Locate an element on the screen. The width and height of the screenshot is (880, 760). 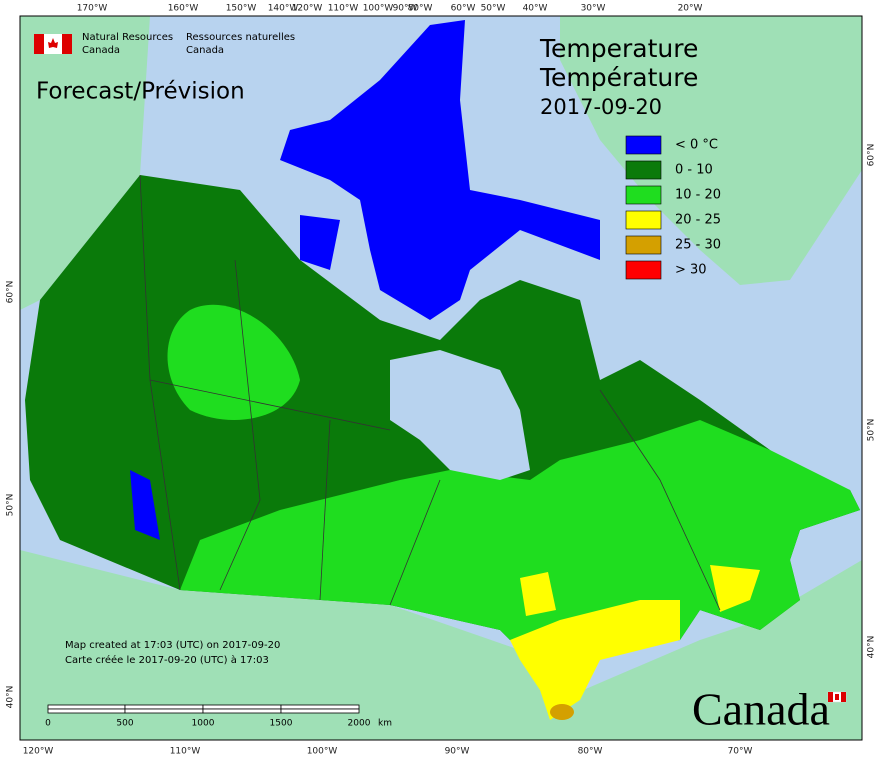
agency-fr: Canada is located at coordinates (205, 50).